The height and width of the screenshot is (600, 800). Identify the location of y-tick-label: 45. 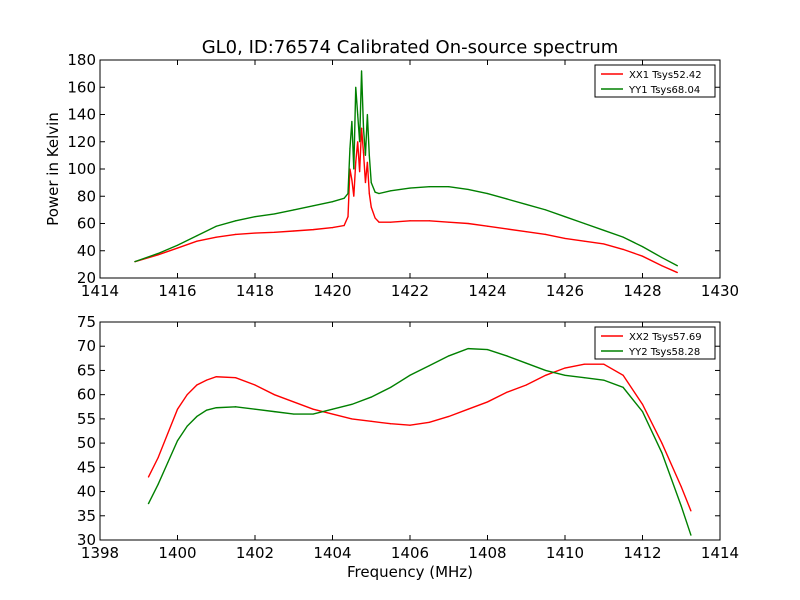
(86, 467).